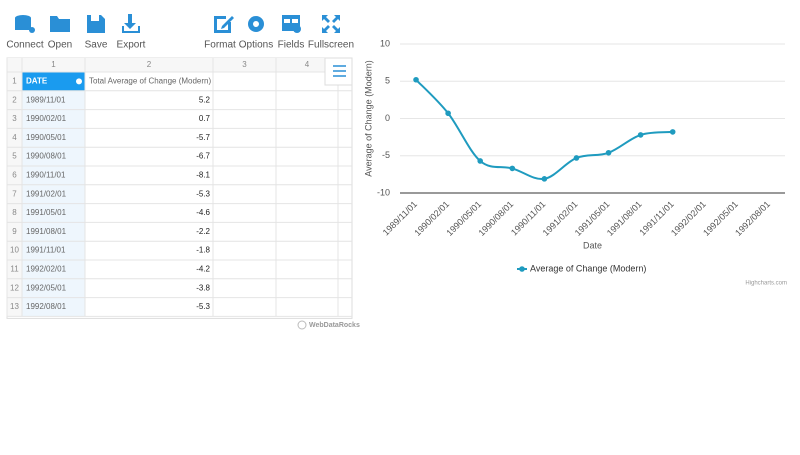  Describe the element at coordinates (203, 212) in the screenshot. I see `value-cell: -4.6` at that location.